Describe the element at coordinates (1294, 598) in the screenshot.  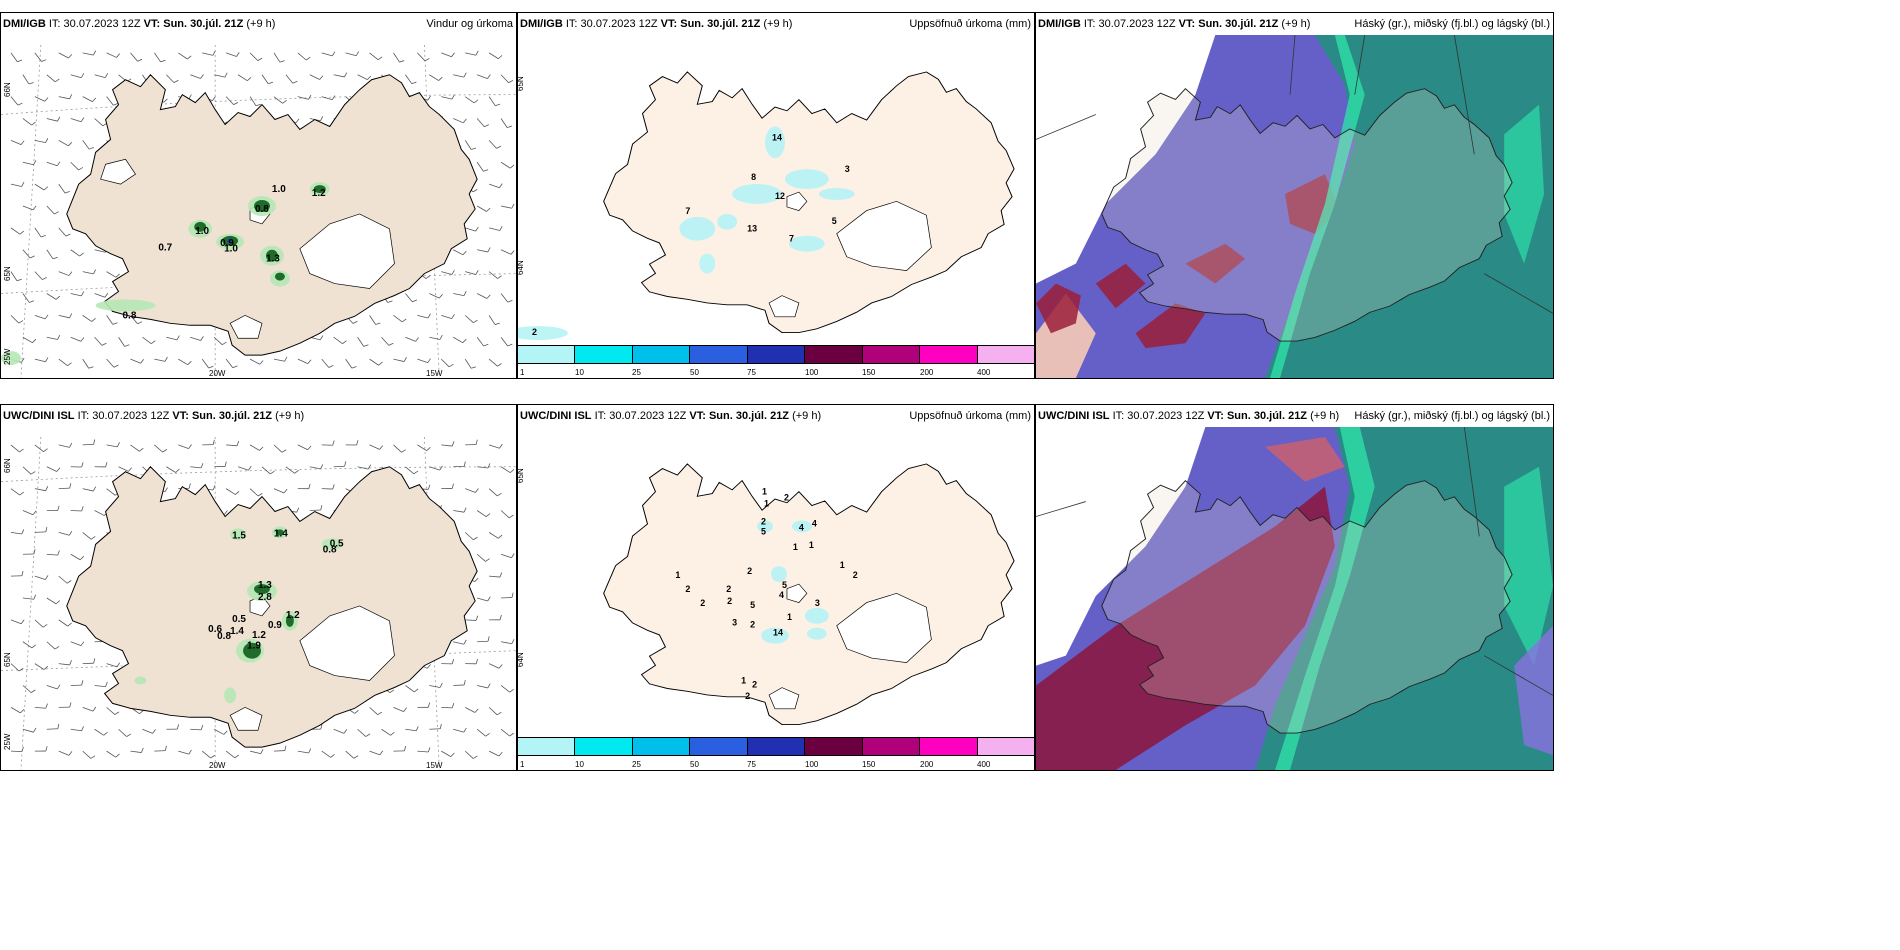
I see `map-area` at that location.